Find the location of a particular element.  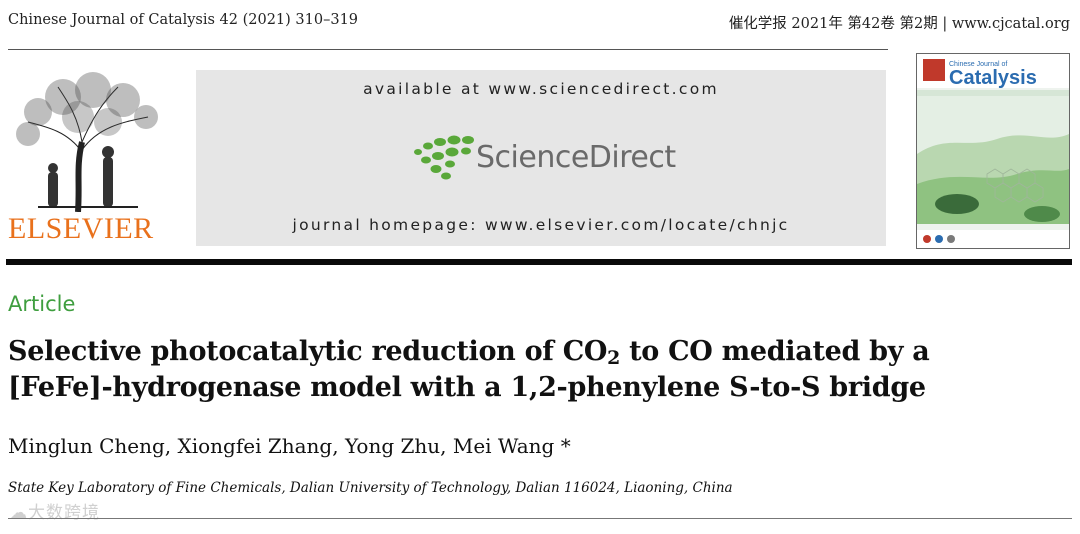

journal-cover-image: Chinese Journal of Catalysis is located at coordinates (993, 151).